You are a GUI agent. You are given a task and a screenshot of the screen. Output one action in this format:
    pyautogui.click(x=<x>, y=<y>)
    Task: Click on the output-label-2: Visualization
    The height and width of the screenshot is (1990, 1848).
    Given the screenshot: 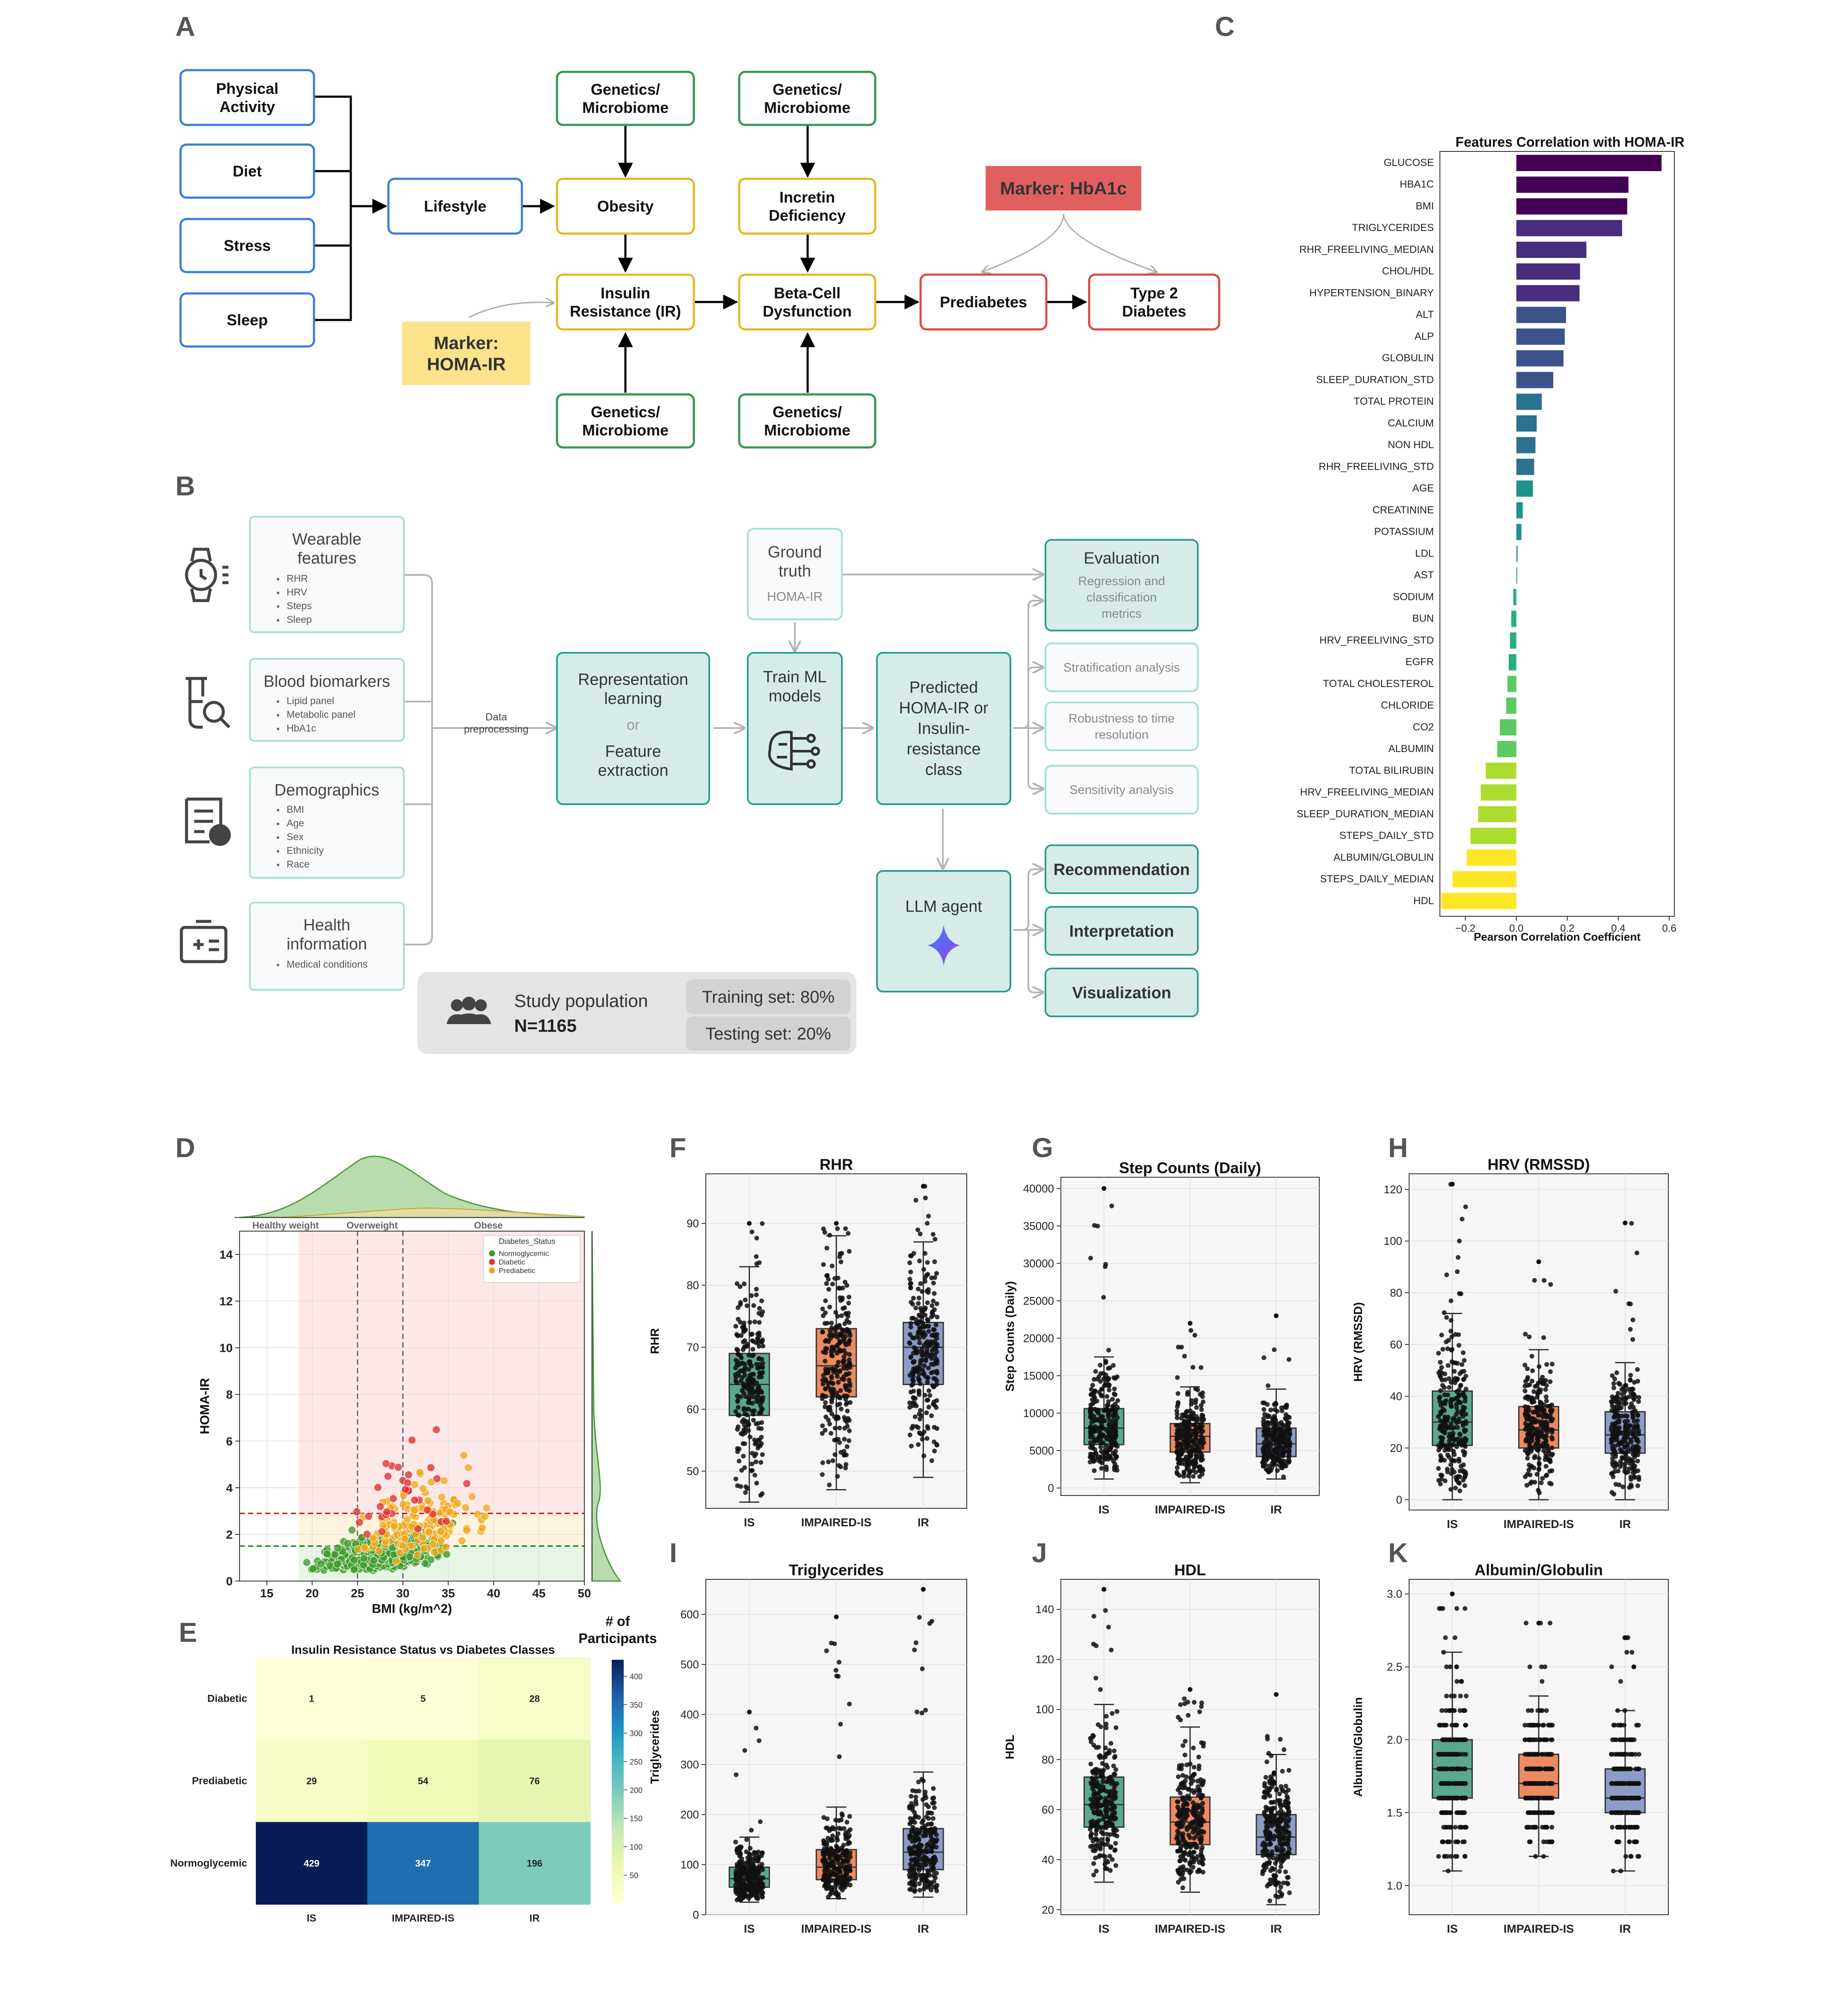 What is the action you would take?
    pyautogui.click(x=1121, y=993)
    